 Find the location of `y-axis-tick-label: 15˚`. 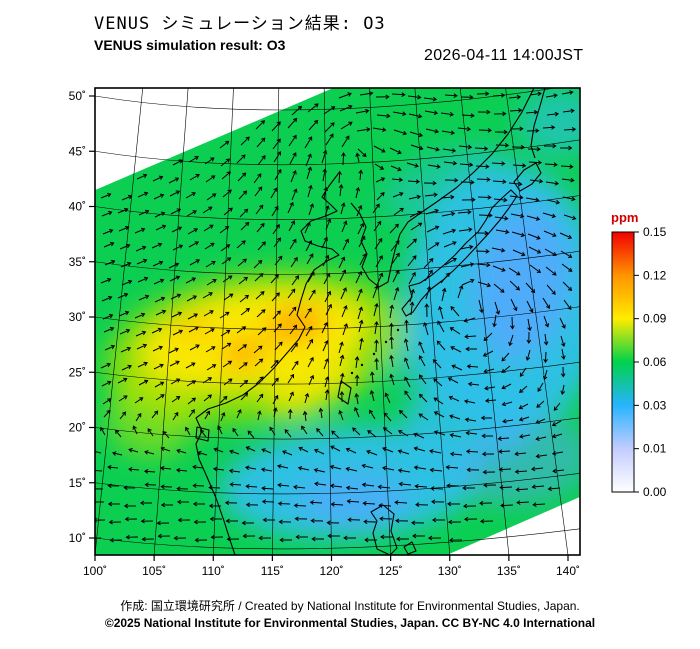

y-axis-tick-label: 15˚ is located at coordinates (77, 483).